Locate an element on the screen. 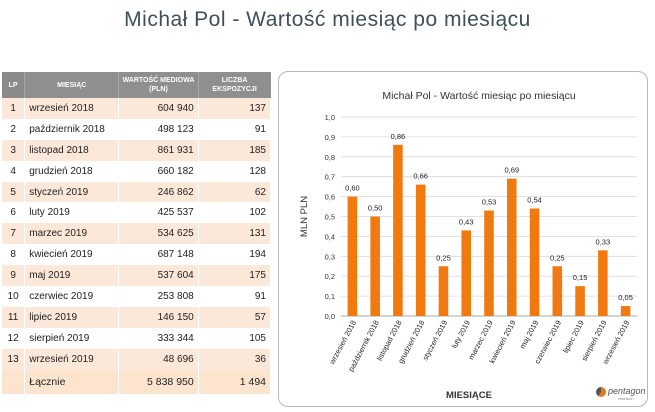 The image size is (655, 412). table-row: 2 październik 2018 498 123 91 is located at coordinates (137, 129).